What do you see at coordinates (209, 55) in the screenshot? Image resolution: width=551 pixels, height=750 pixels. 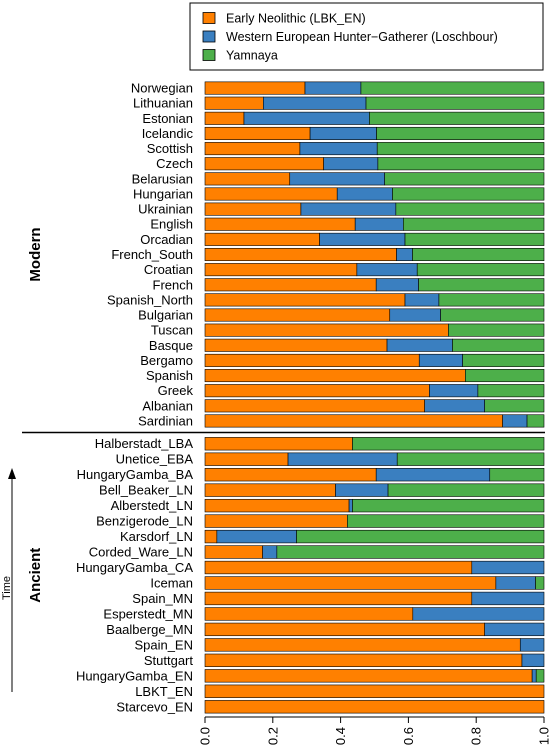 I see `legend-swatch-yamnaya` at bounding box center [209, 55].